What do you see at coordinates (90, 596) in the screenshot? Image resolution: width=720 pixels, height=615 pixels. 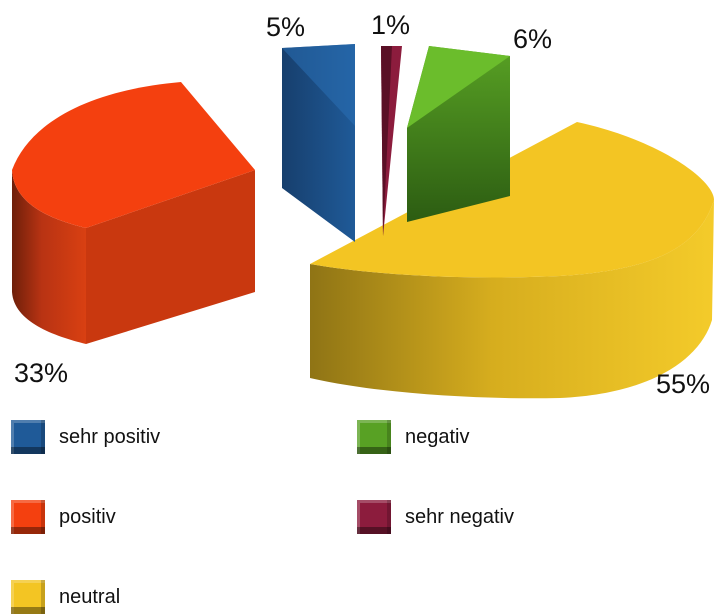 I see `legend-label-neutral: neutral` at bounding box center [90, 596].